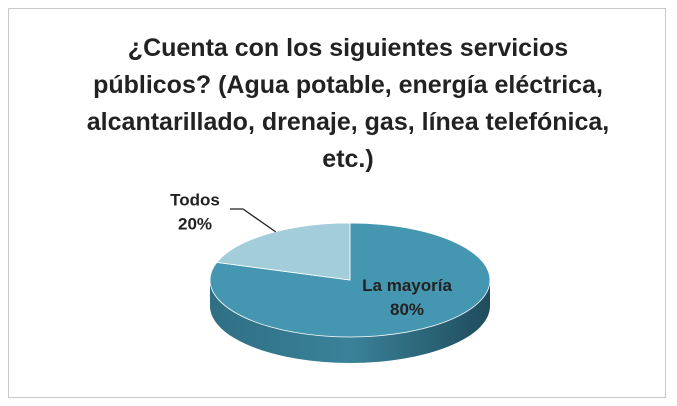 Image resolution: width=677 pixels, height=406 pixels. Describe the element at coordinates (195, 223) in the screenshot. I see `data-label-value: 20%` at that location.